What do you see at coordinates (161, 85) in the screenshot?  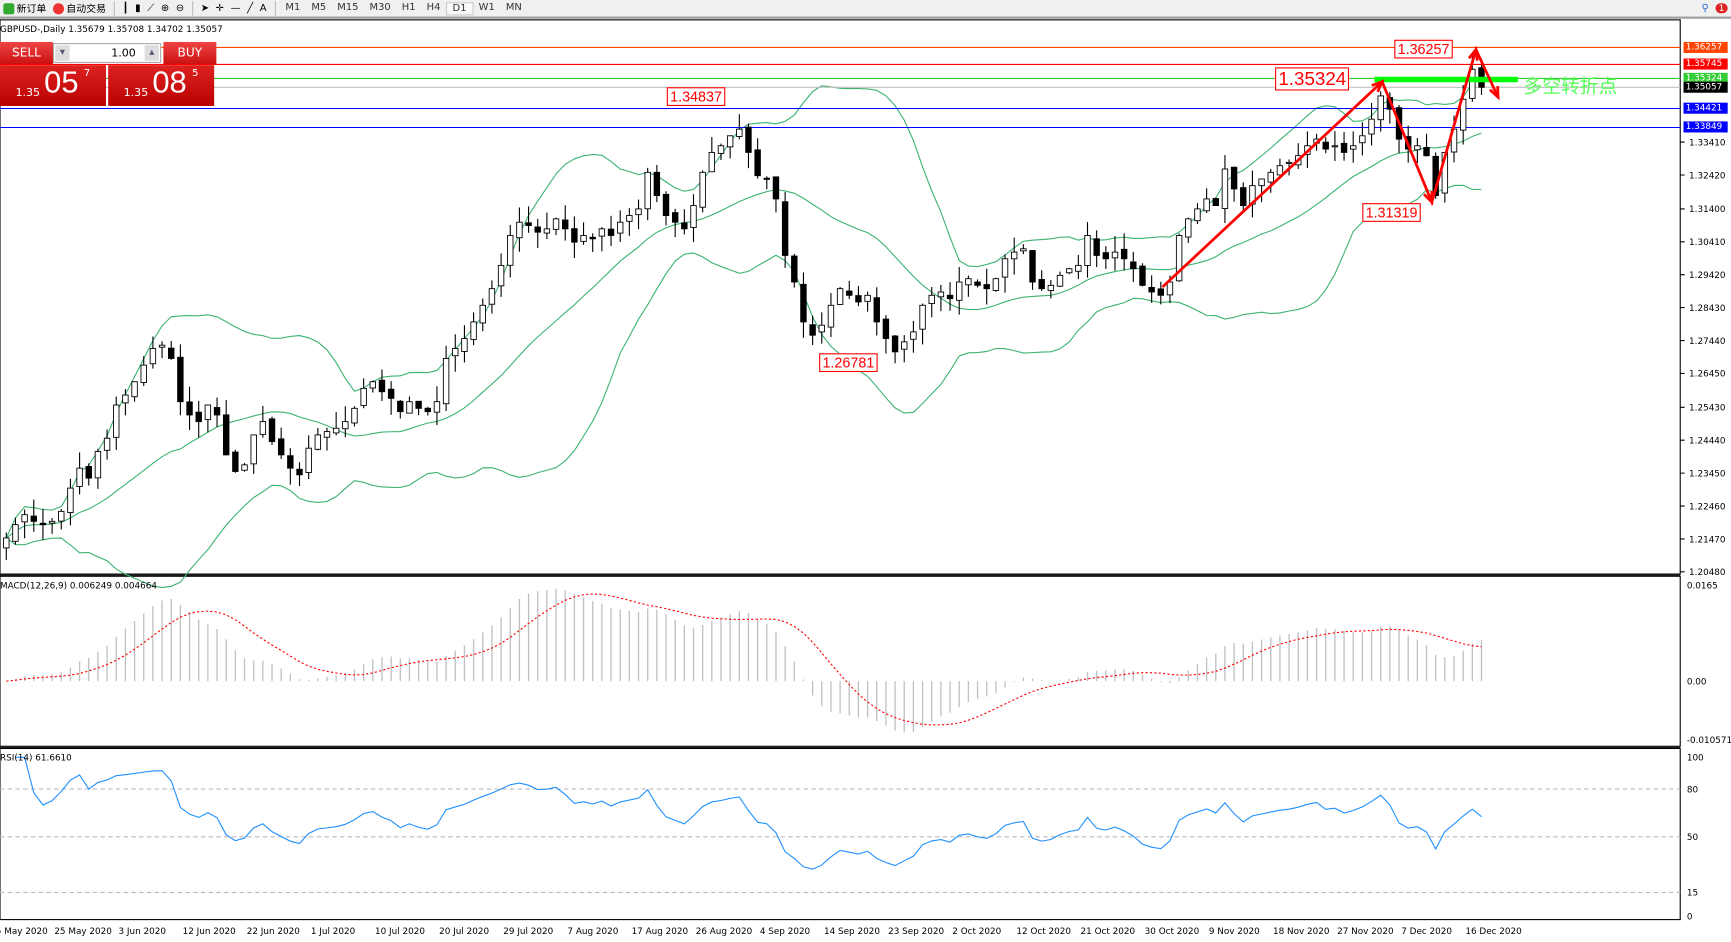 I see `buy-price: 1.35 08 5` at bounding box center [161, 85].